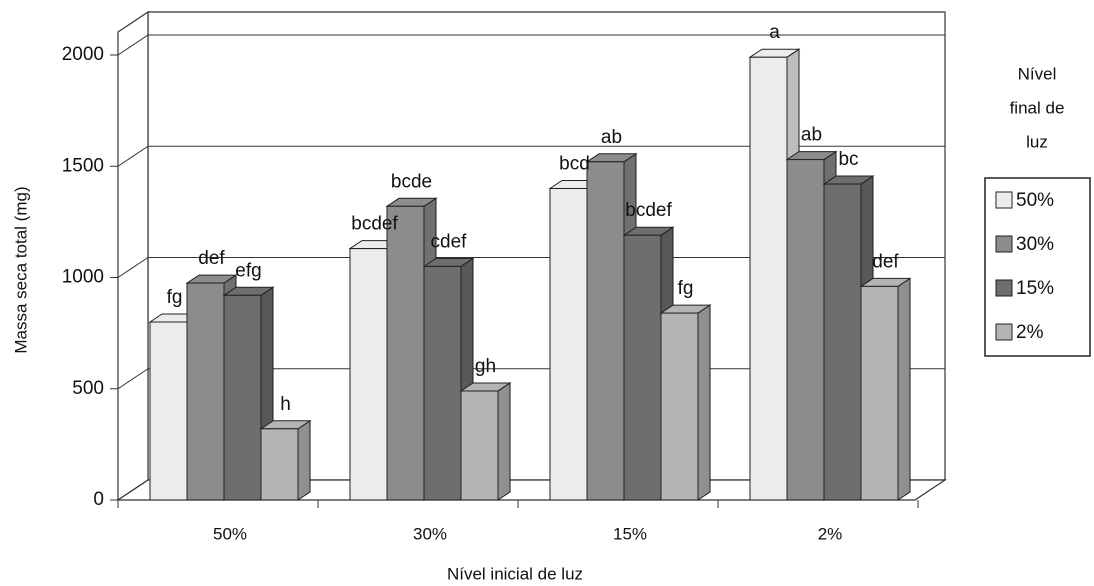 This screenshot has width=1094, height=586. Describe the element at coordinates (1035, 244) in the screenshot. I see `legend-label: 30%` at that location.